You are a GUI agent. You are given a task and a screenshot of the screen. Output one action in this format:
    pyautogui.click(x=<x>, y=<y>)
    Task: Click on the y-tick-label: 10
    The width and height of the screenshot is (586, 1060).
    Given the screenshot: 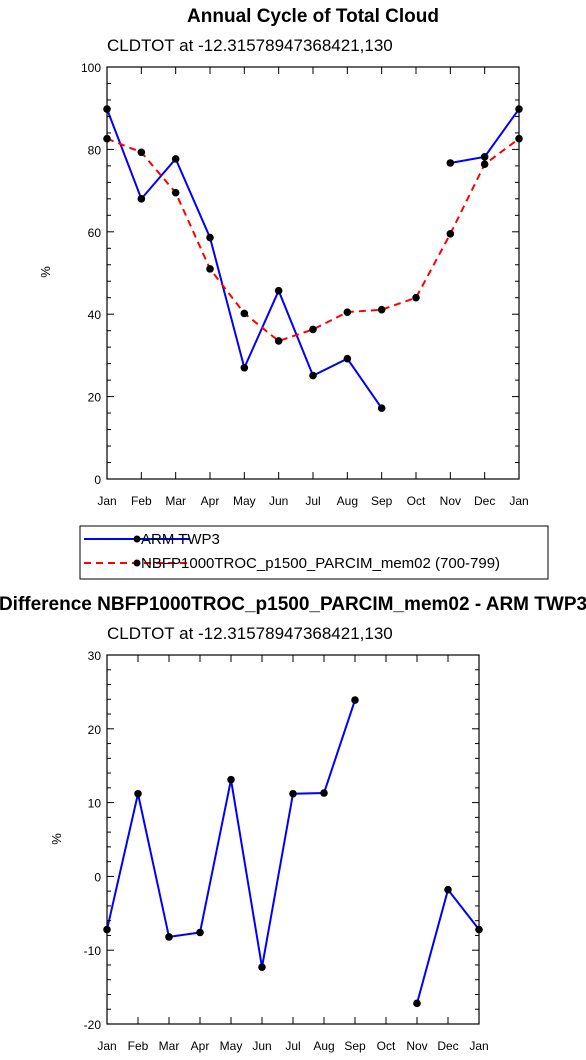 What is the action you would take?
    pyautogui.click(x=95, y=804)
    